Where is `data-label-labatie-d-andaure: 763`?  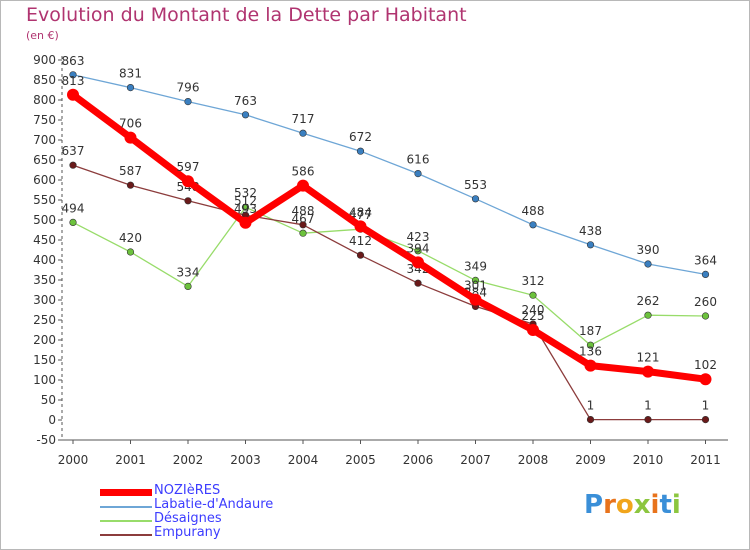
data-label-labatie-d-andaure: 763 is located at coordinates (245, 101).